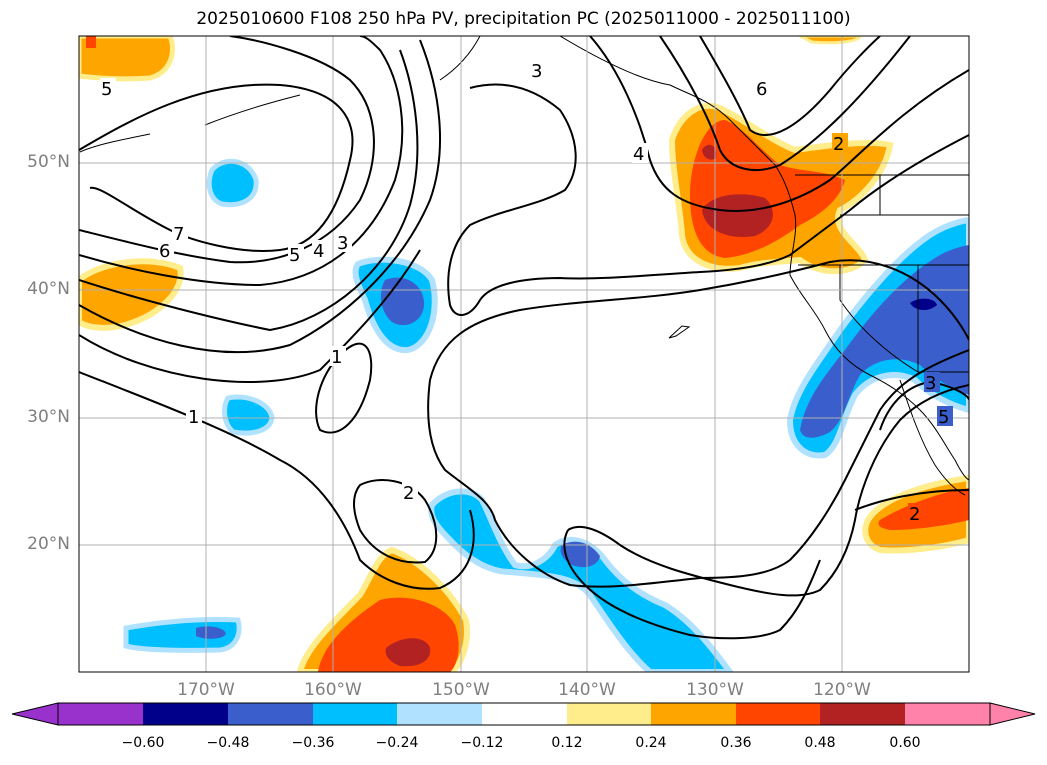 Image resolution: width=1047 pixels, height=765 pixels. Describe the element at coordinates (679, 332) in the screenshot. I see `hawaii-outline` at that location.